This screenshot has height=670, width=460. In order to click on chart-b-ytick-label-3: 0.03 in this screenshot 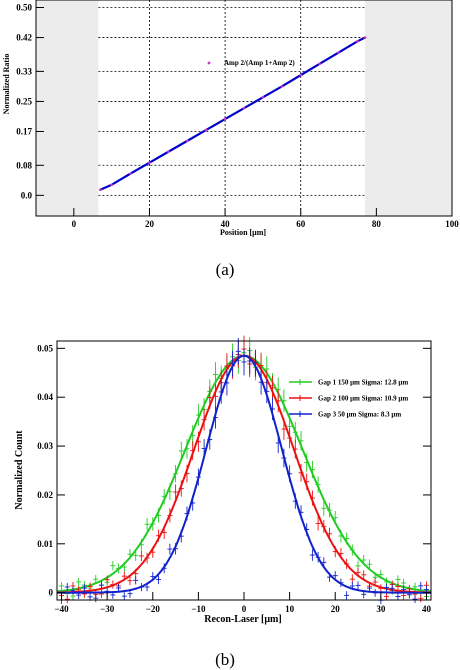, I will do `click(45, 446)`.